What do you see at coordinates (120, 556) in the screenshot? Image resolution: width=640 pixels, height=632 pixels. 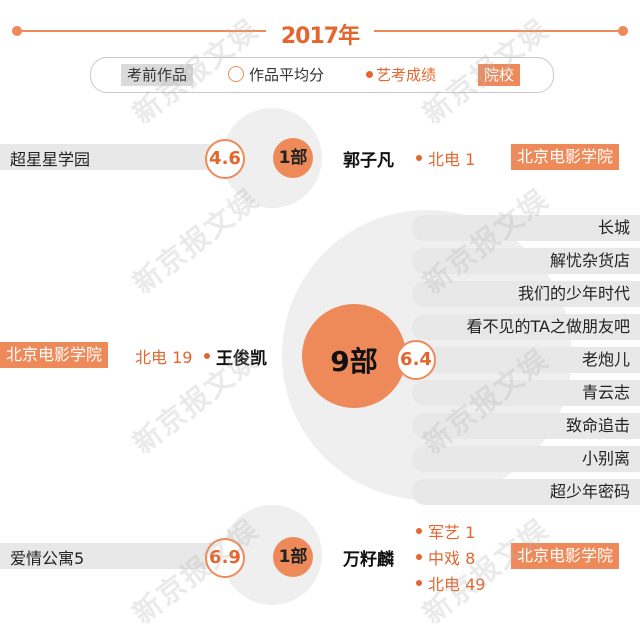 I see `person3-work-bar` at bounding box center [120, 556].